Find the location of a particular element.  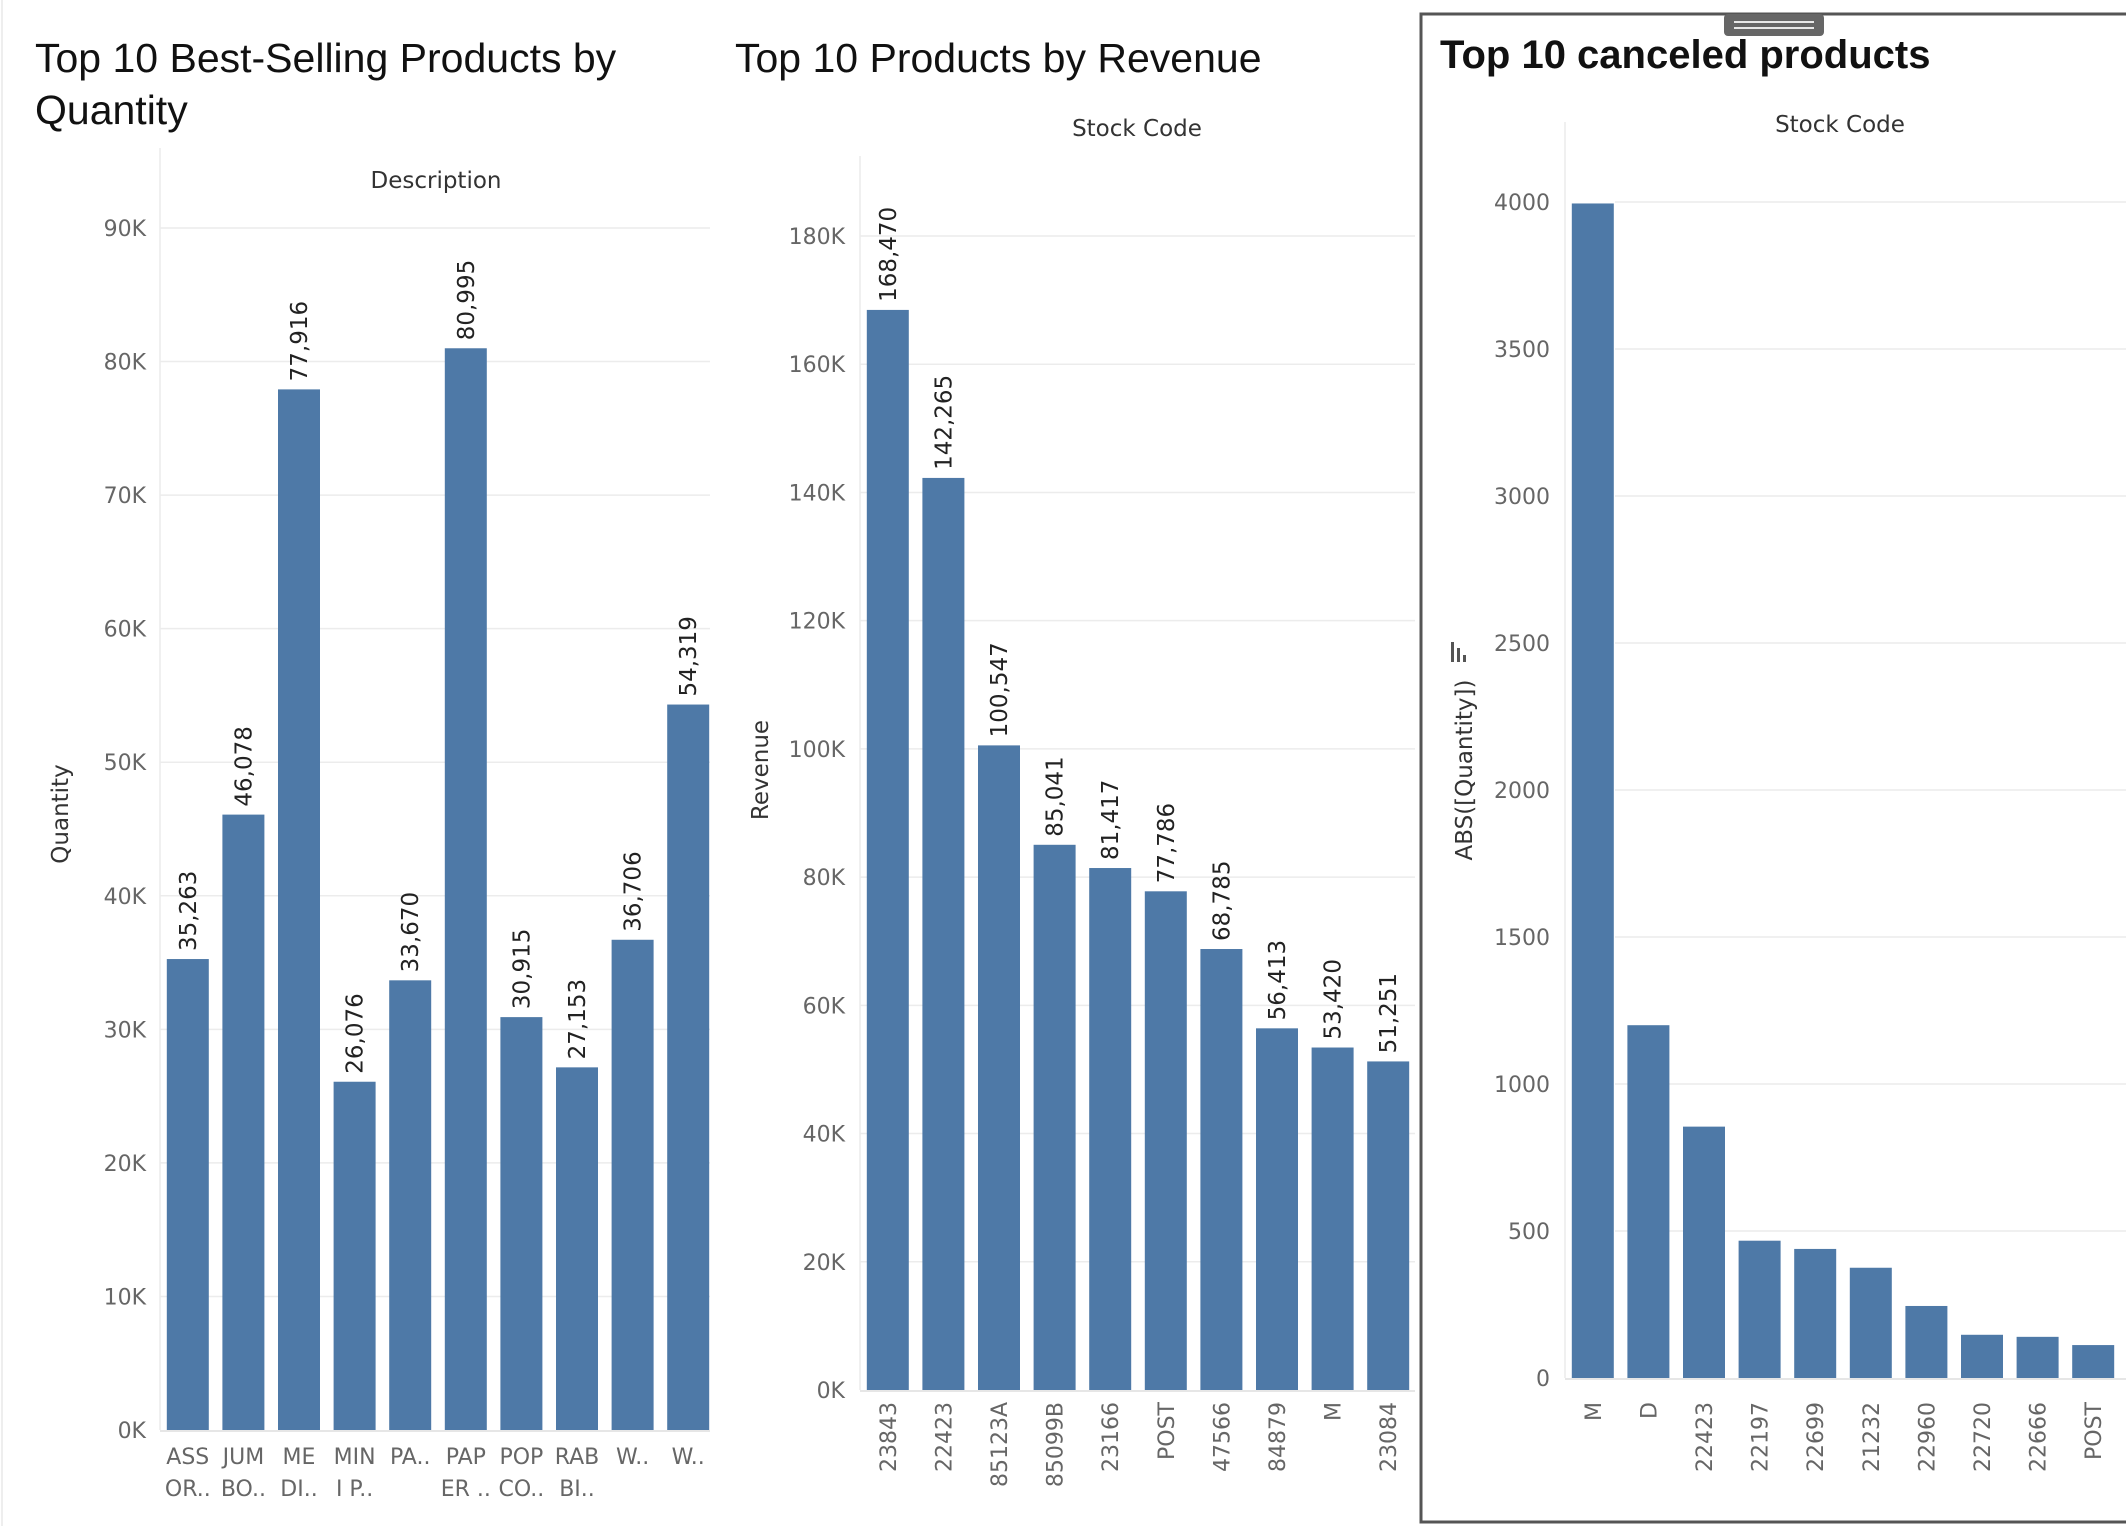

panel-drag-handle is located at coordinates (1774, 25).